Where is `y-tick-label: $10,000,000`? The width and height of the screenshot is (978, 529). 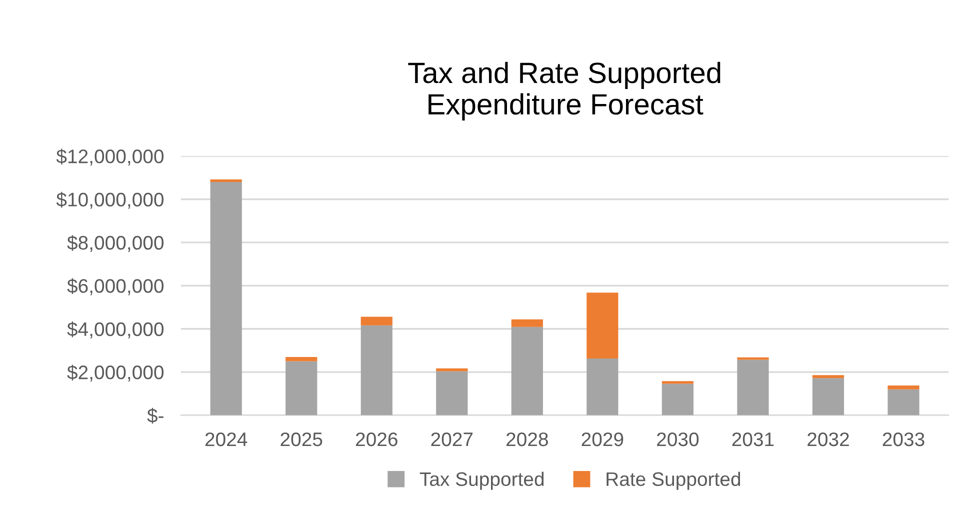 y-tick-label: $10,000,000 is located at coordinates (110, 200).